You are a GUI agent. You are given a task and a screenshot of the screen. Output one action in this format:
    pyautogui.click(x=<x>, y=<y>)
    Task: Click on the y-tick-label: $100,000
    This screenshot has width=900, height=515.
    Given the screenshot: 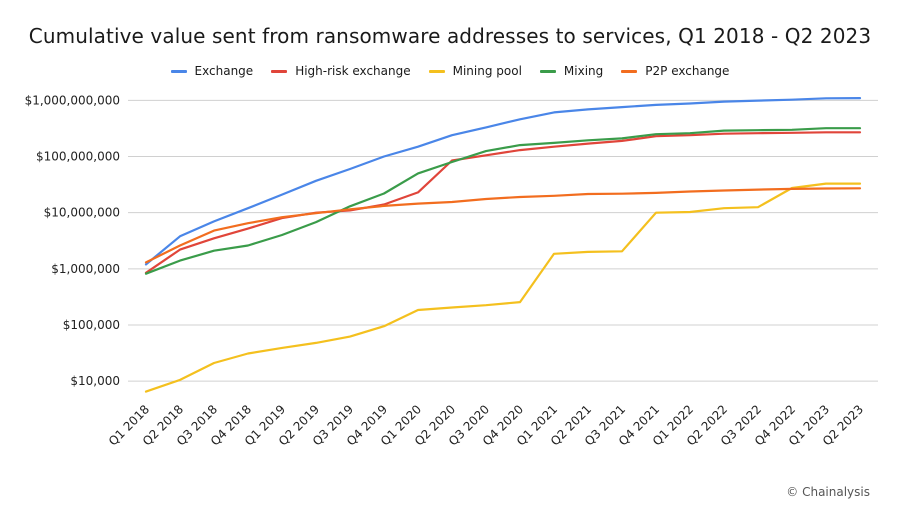 What is the action you would take?
    pyautogui.click(x=91, y=325)
    